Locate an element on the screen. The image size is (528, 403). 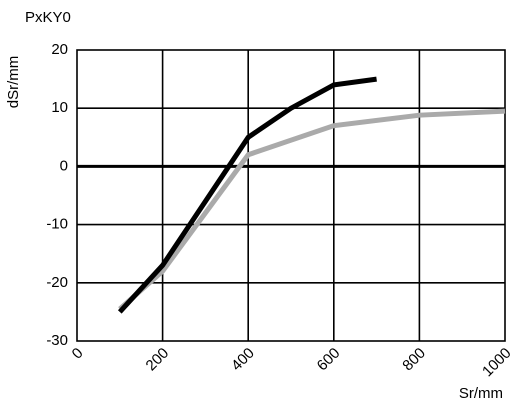
y-tick-label: 10 is located at coordinates (59, 107).